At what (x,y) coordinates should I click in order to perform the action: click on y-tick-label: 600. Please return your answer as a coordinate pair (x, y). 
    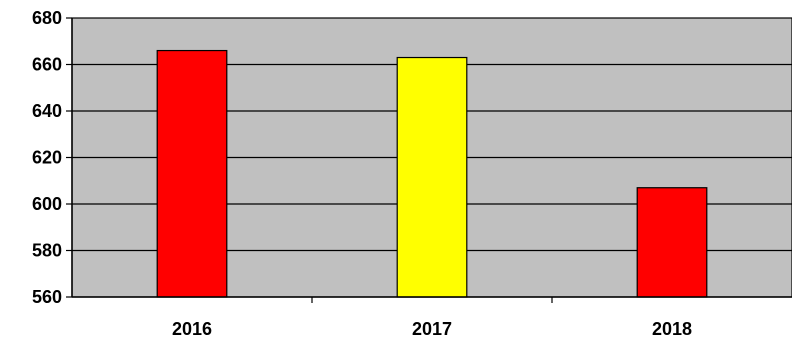
    Looking at the image, I should click on (47, 204).